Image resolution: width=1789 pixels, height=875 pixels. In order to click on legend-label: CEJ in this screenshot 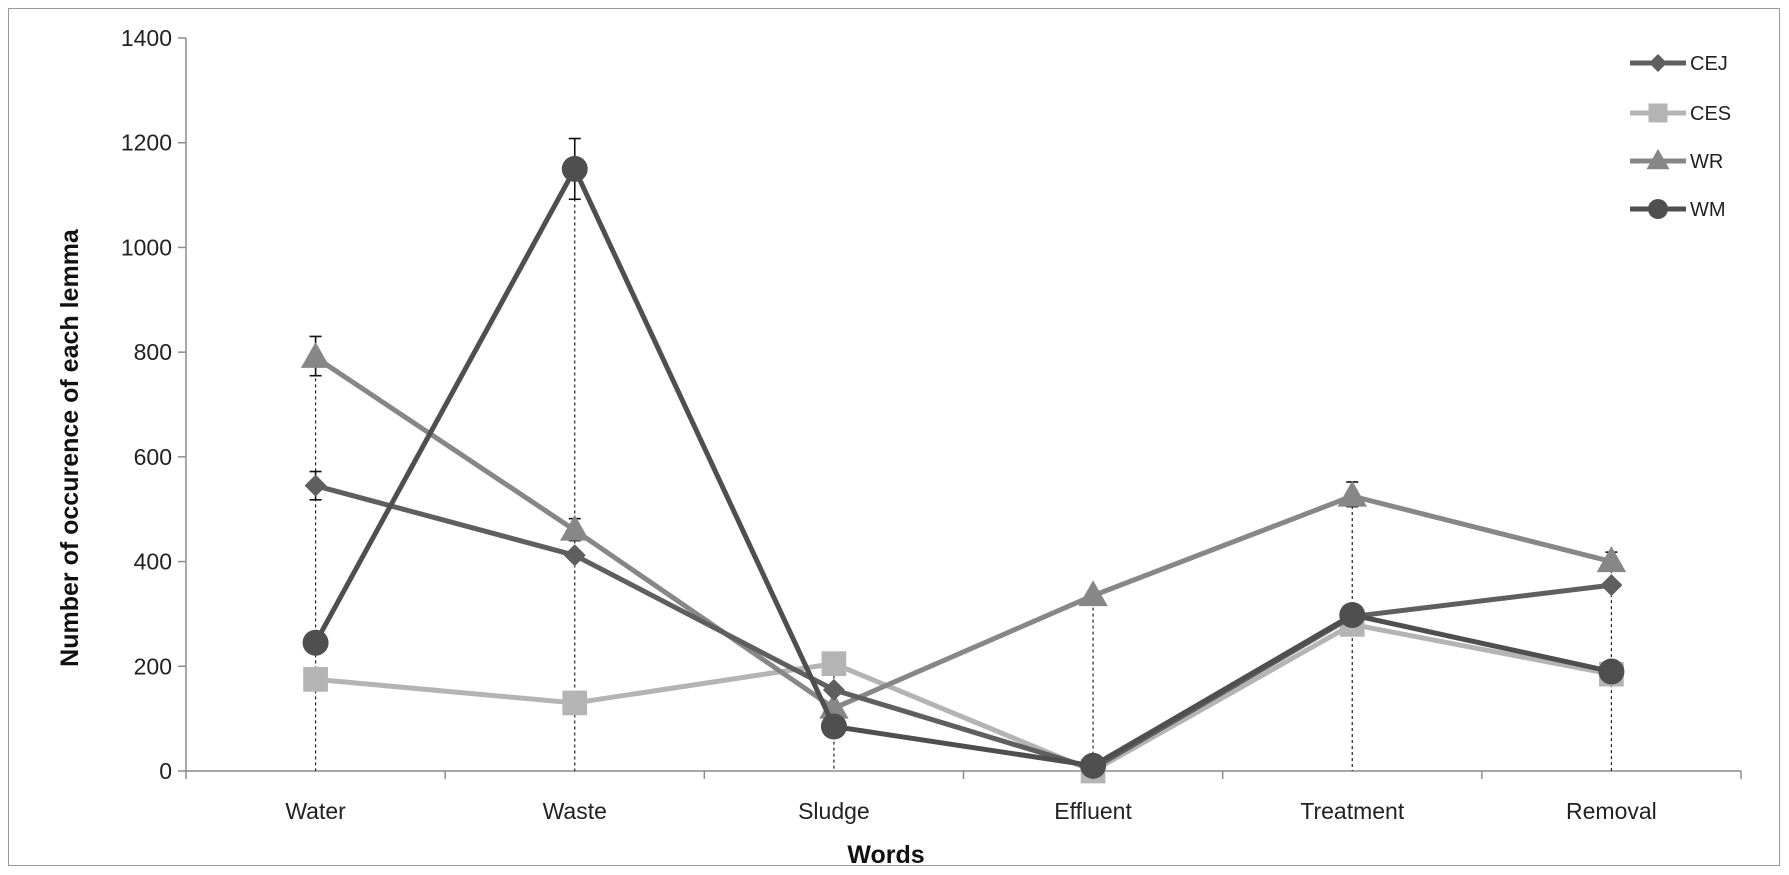, I will do `click(1709, 64)`.